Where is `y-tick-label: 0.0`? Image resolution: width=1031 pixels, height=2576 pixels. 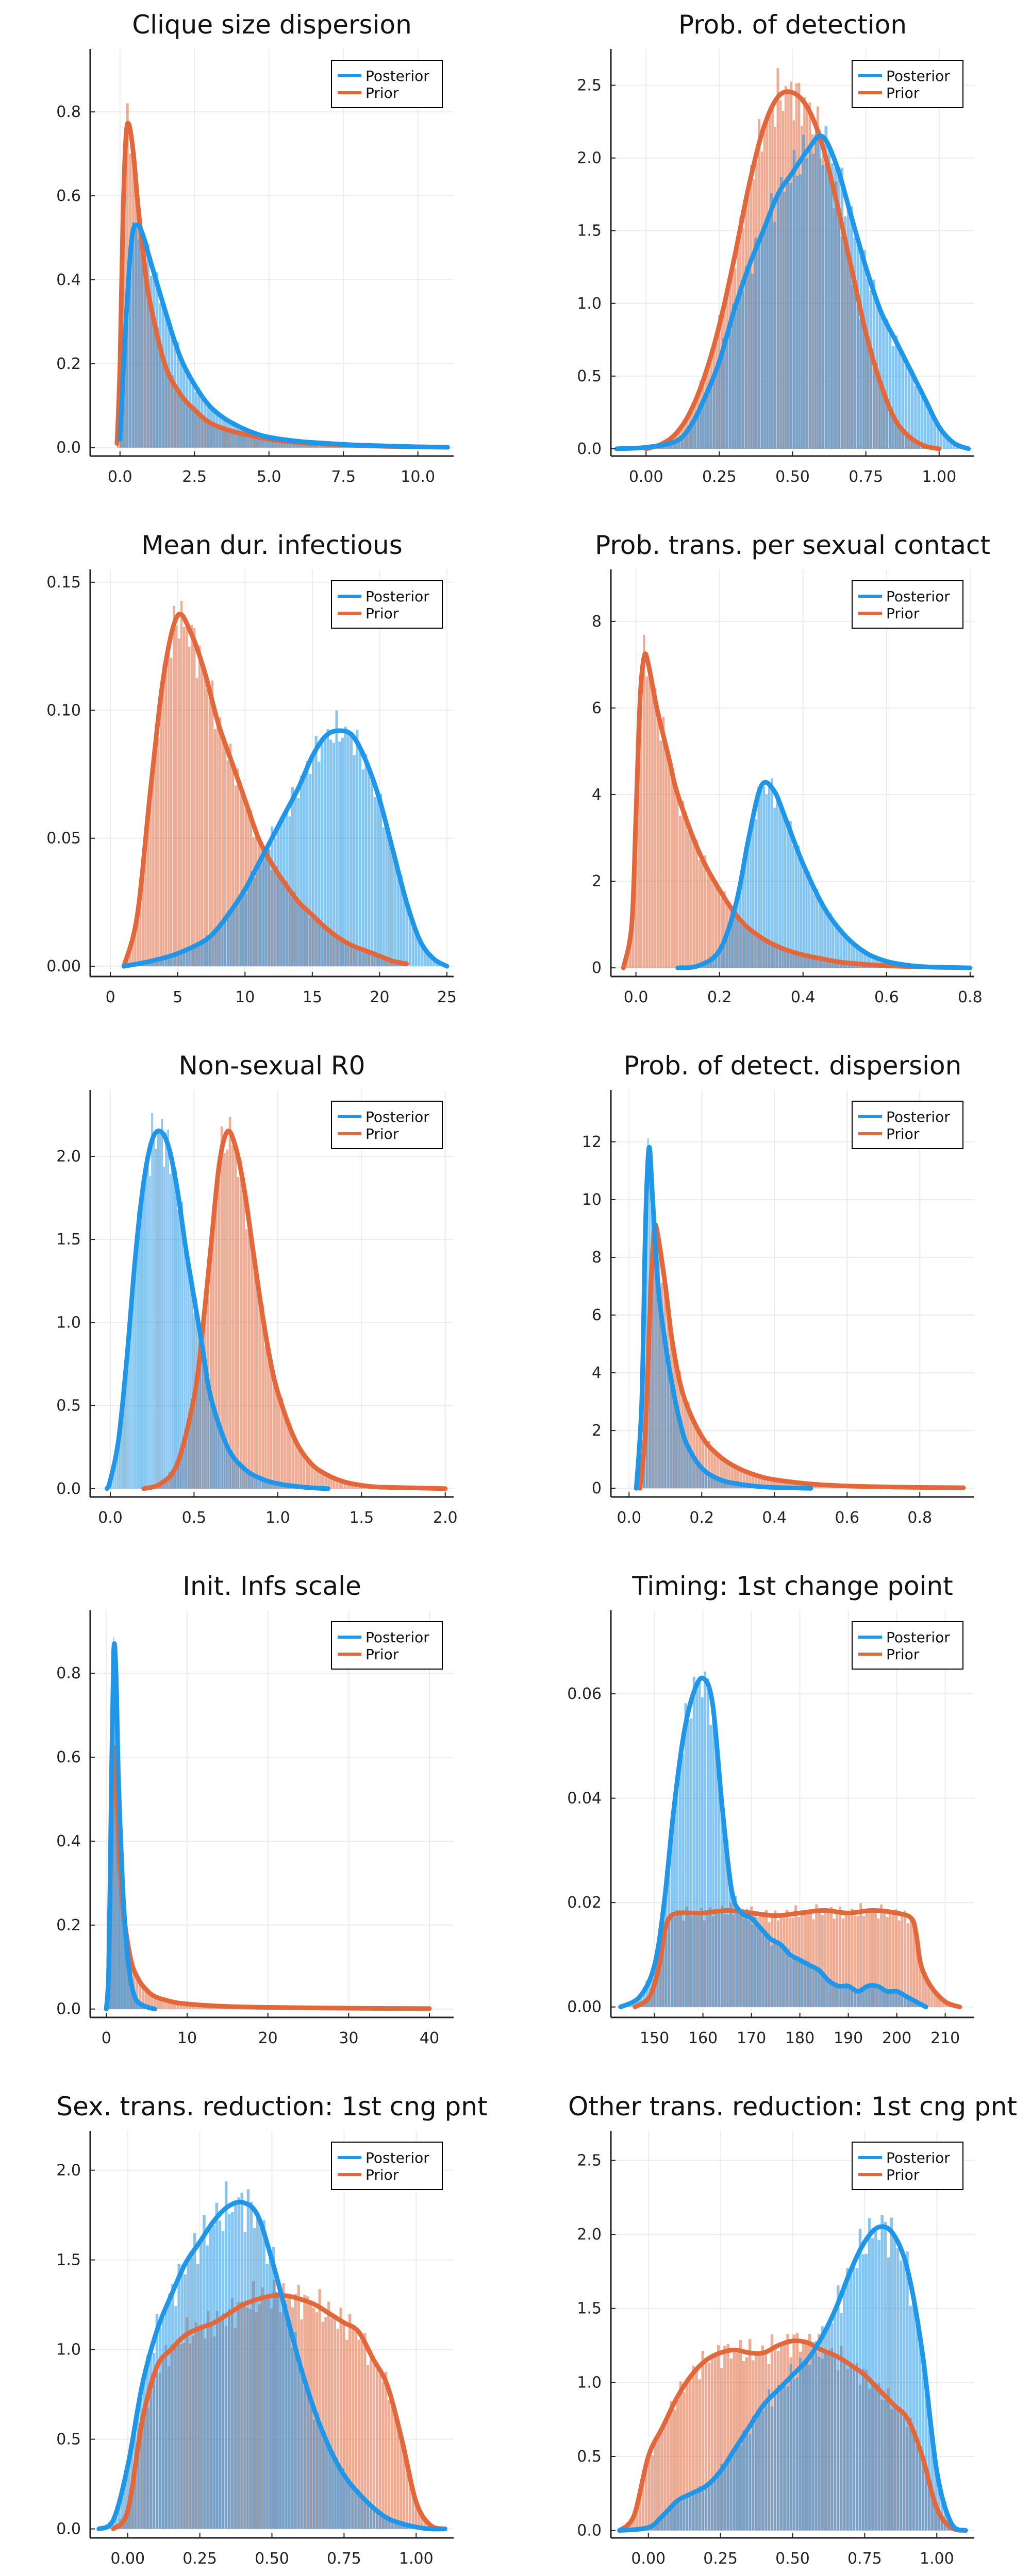
y-tick-label: 0.0 is located at coordinates (589, 2531).